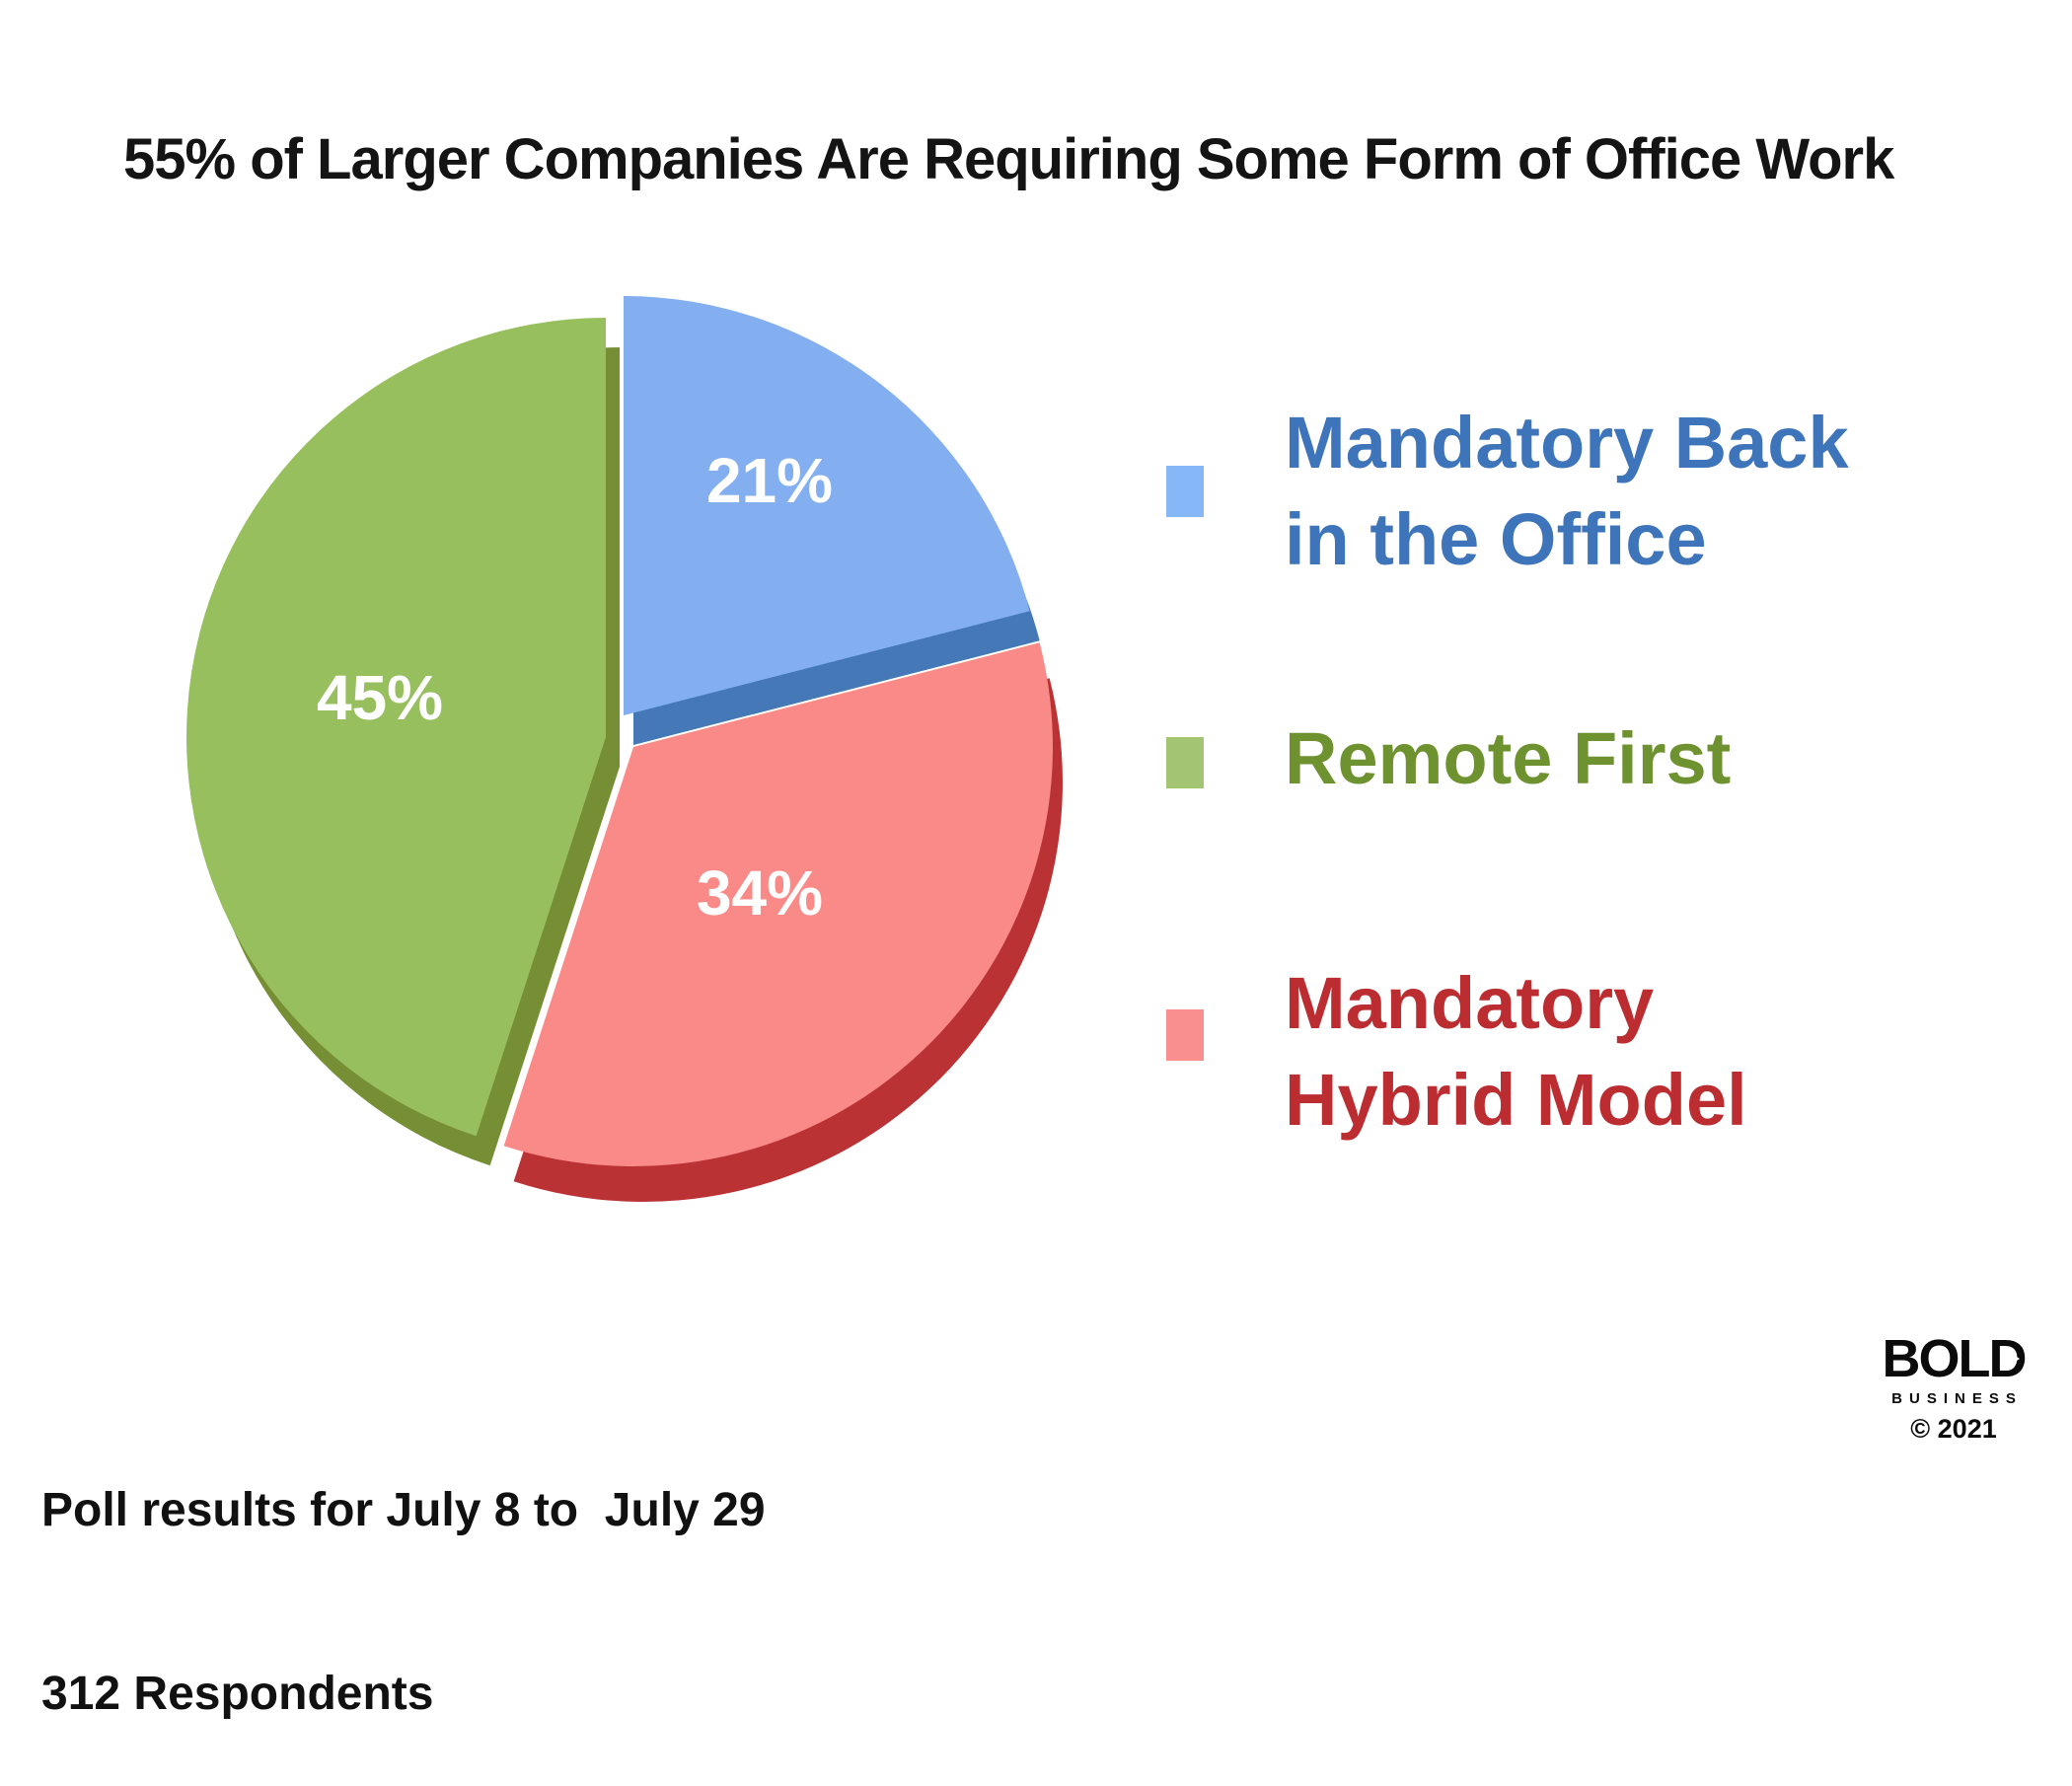  I want to click on pie-slice-label-remote-first: 45%, so click(380, 697).